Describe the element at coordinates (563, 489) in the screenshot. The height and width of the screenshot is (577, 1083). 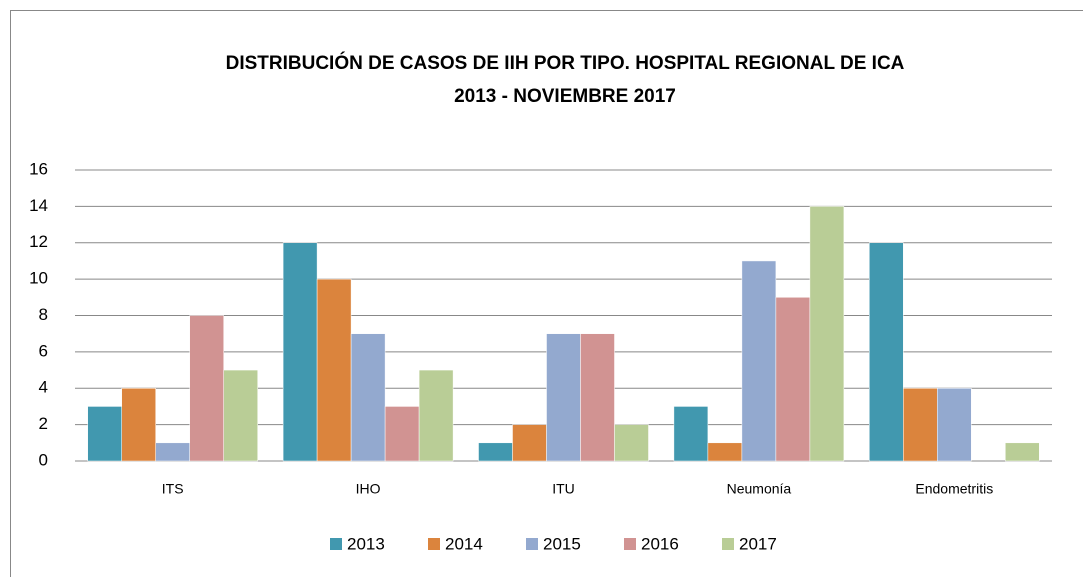
I see `x-tick-label: ITU` at that location.